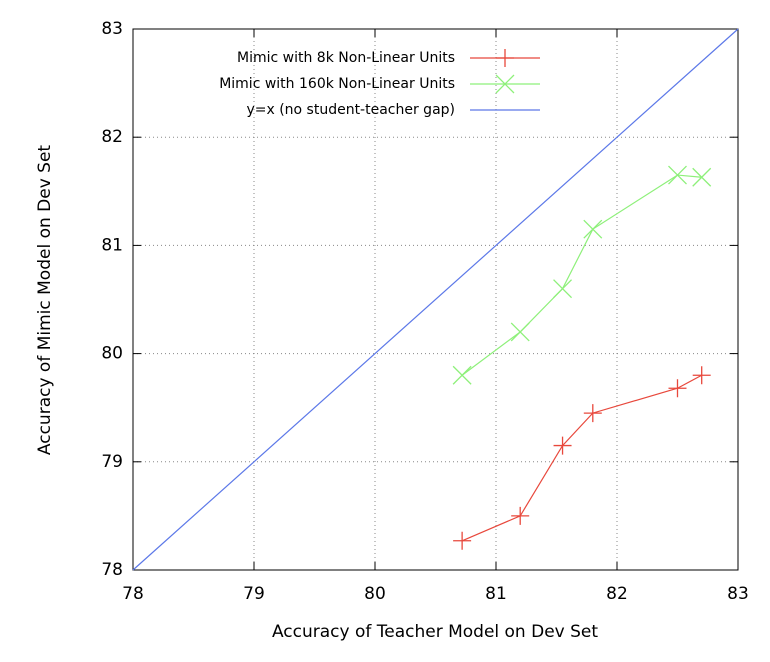 This screenshot has width=770, height=662. I want to click on legend-label: Mimic with 160k Non-Linear Units, so click(337, 84).